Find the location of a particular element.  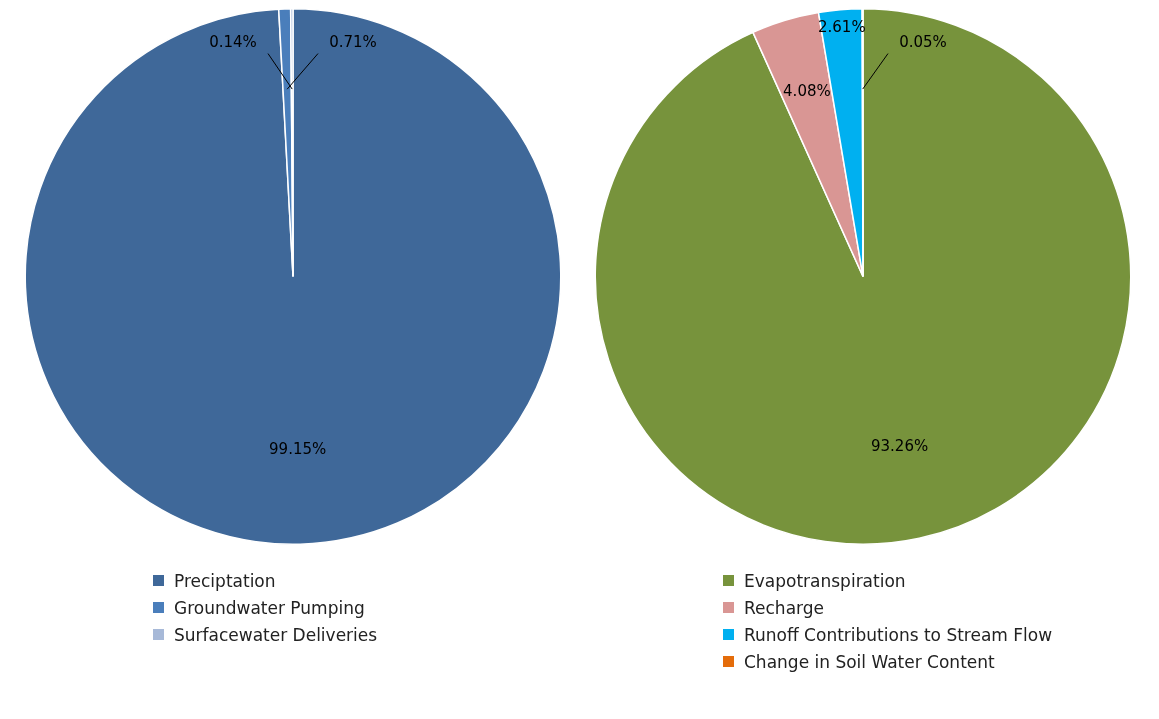

legend-label: Surfacewater Deliveries is located at coordinates (276, 634).